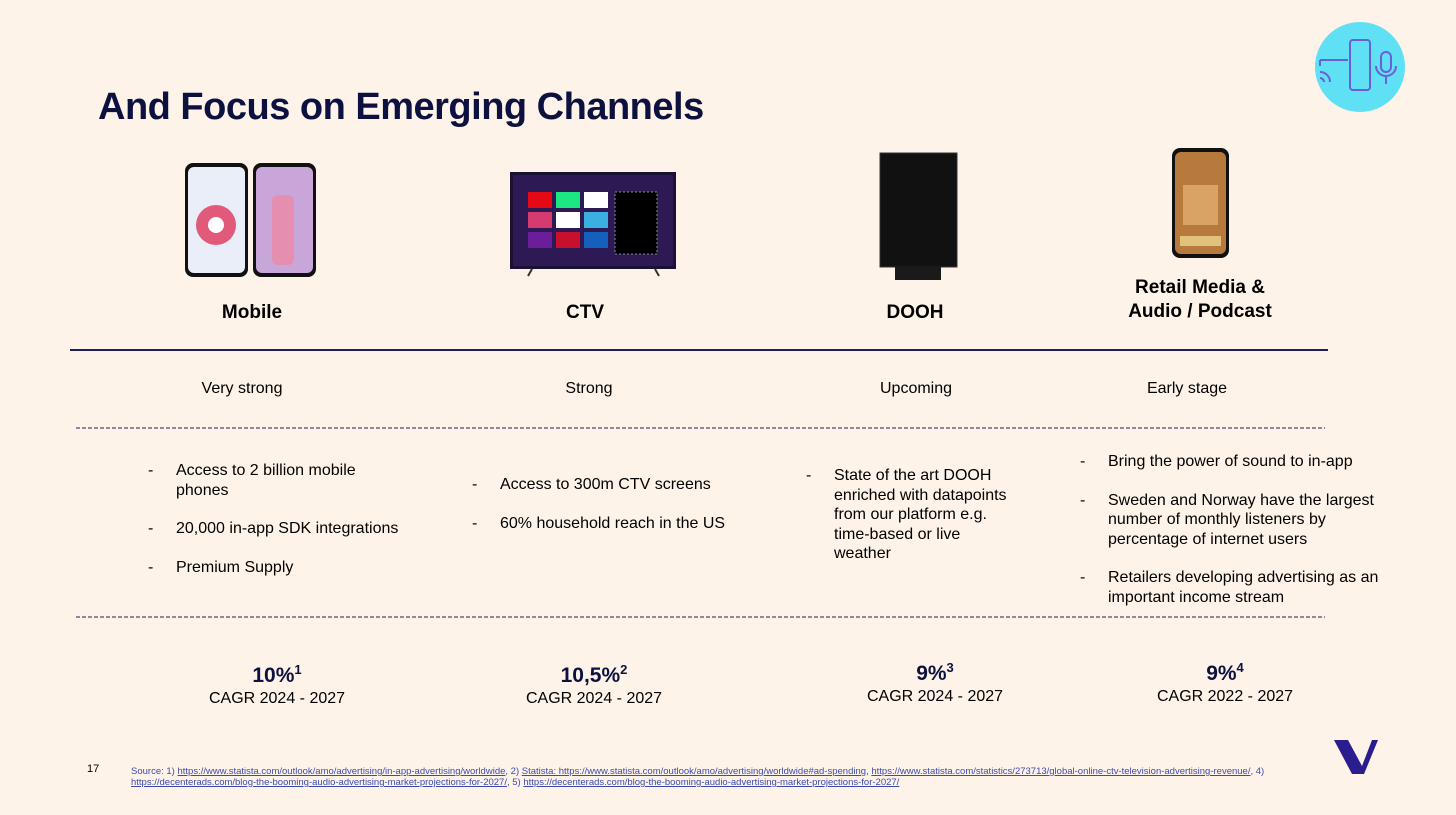  I want to click on growth-block: 9%4 CAGR 2022 - 2027, so click(1225, 683).